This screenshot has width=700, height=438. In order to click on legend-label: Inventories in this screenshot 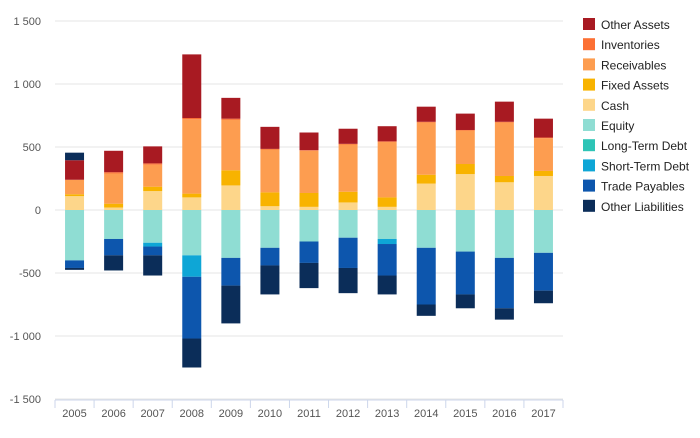, I will do `click(630, 45)`.